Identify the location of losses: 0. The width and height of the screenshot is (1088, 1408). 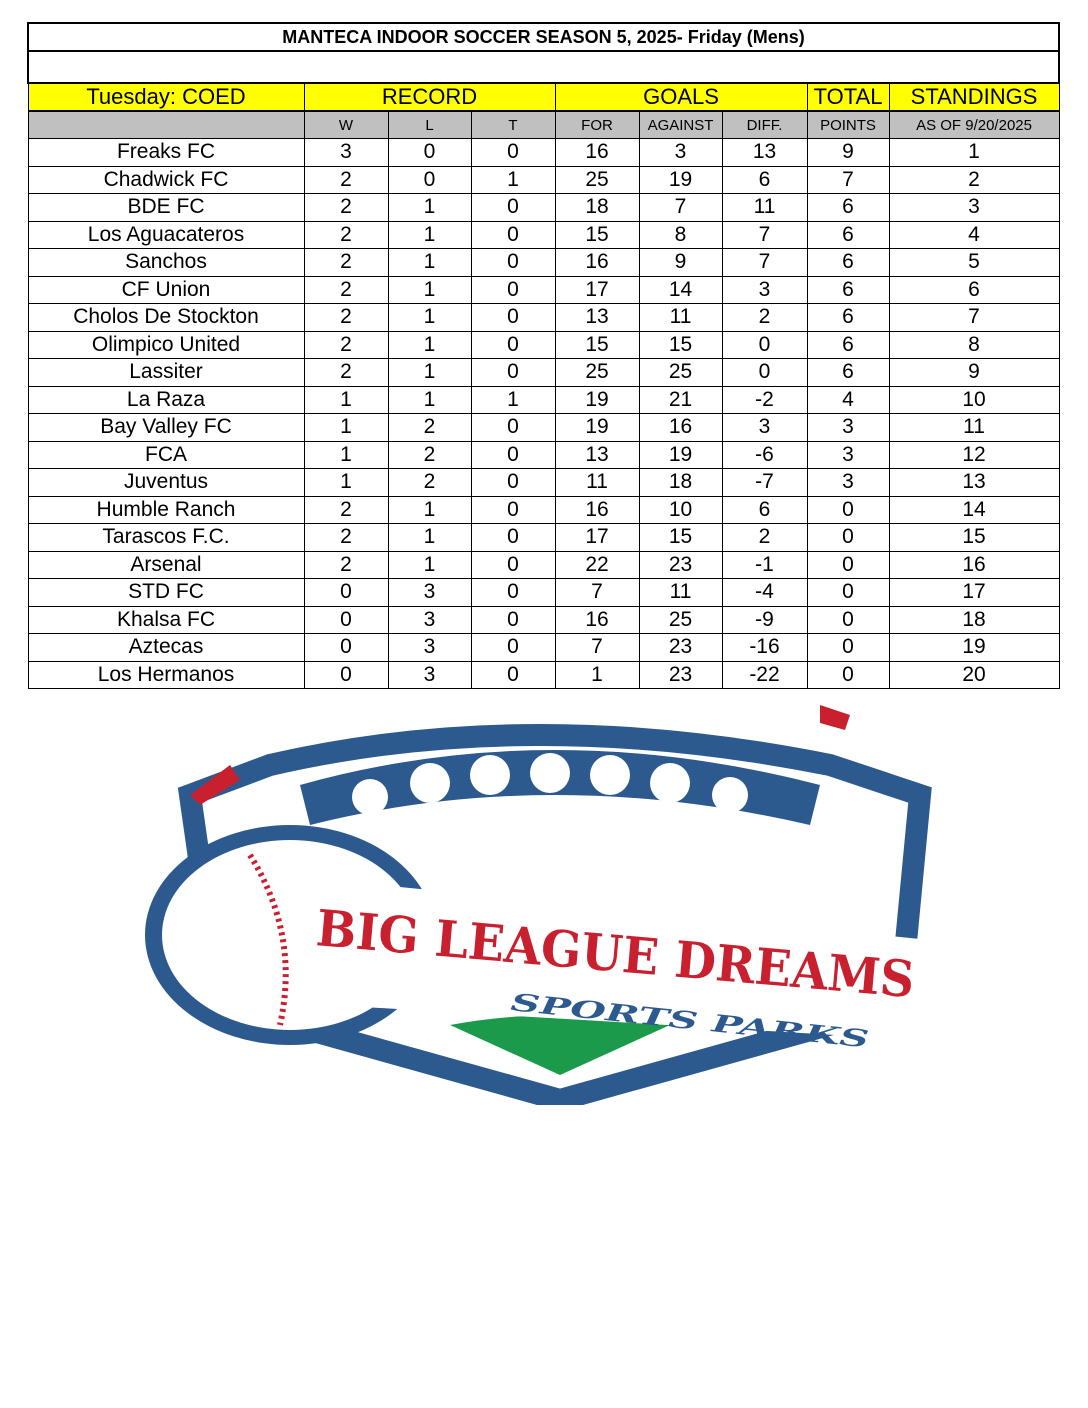
(429, 179).